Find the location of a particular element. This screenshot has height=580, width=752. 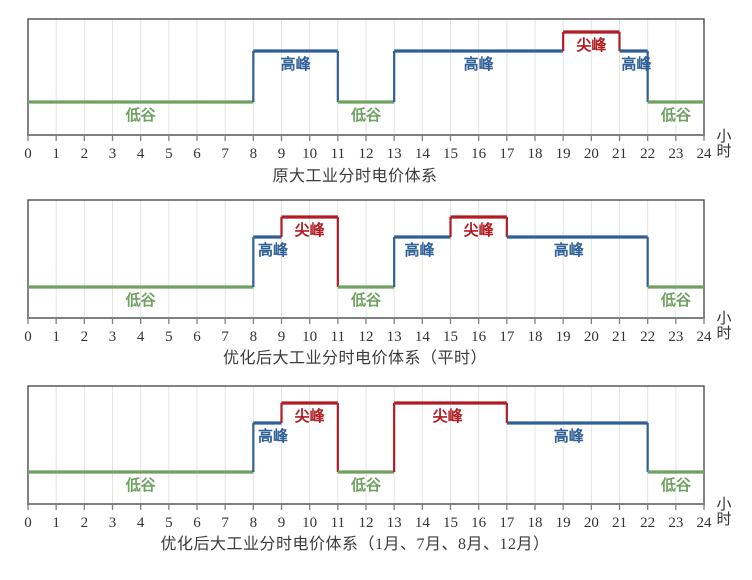

figure-title-optimized-normal: 优化后大工业分时电价体系（平时） is located at coordinates (354, 358).